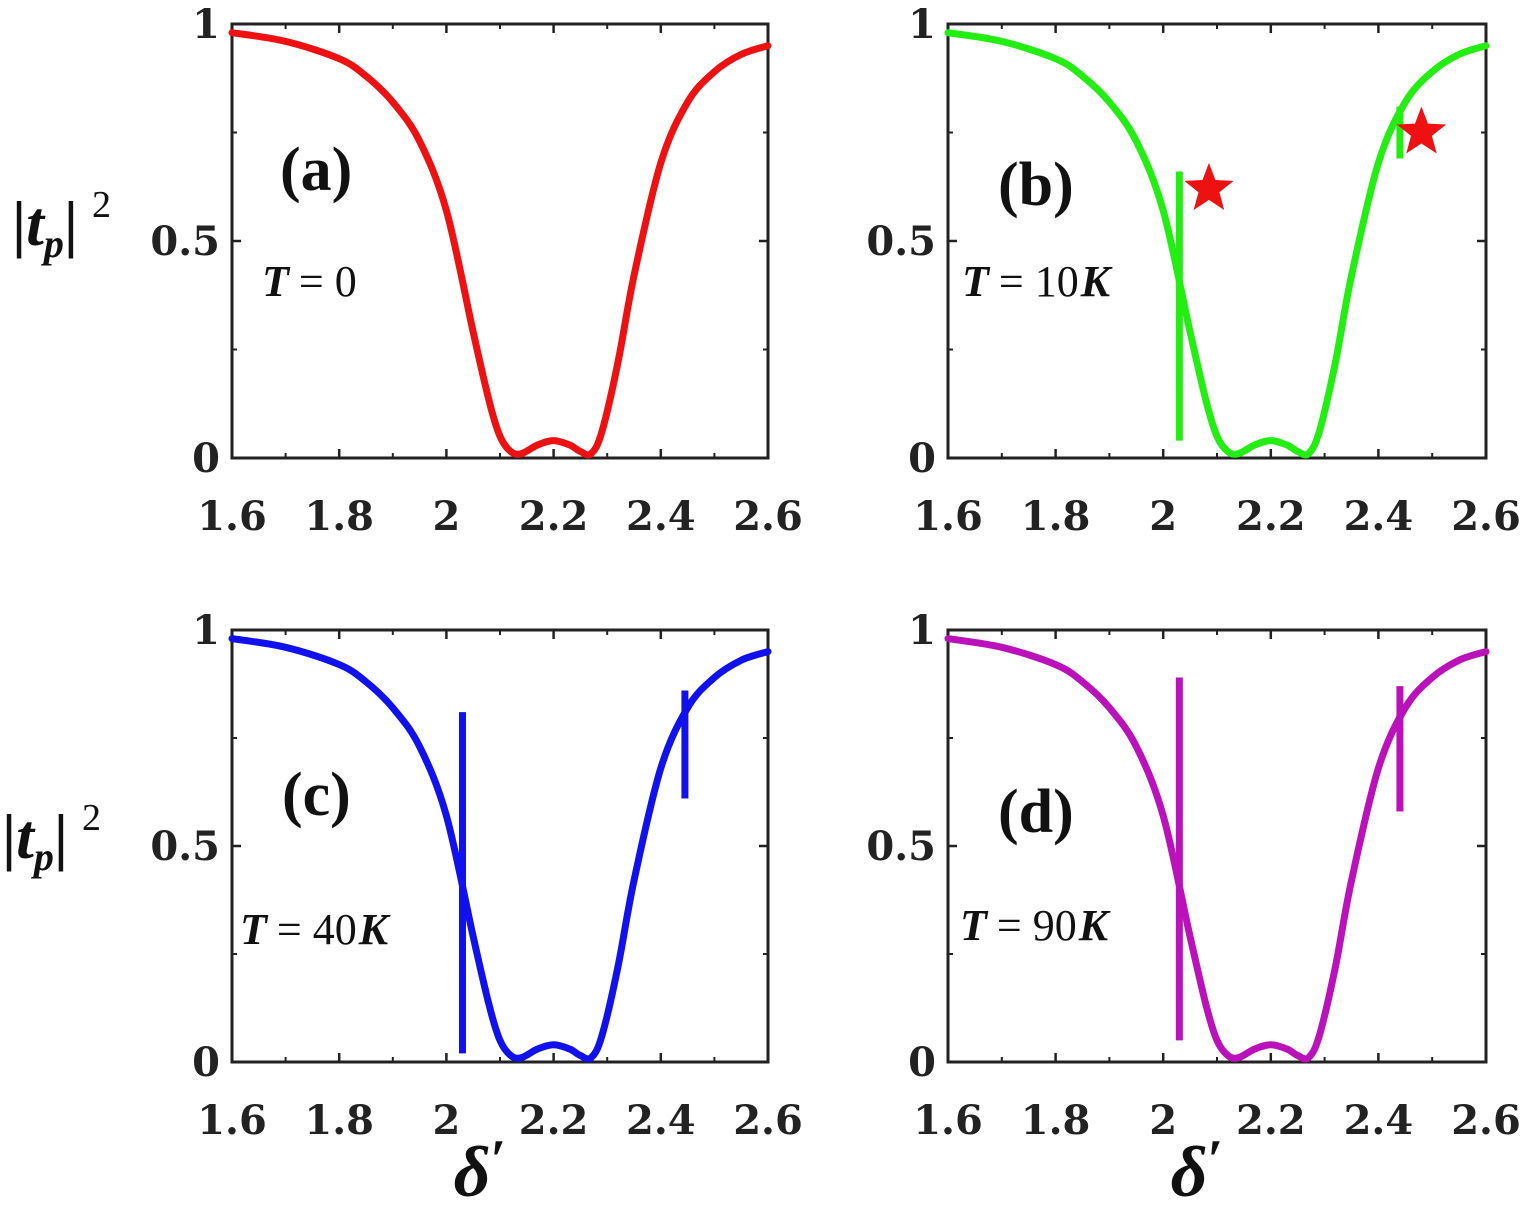  I want to click on temperature-label: T = 10K, so click(1037, 281).